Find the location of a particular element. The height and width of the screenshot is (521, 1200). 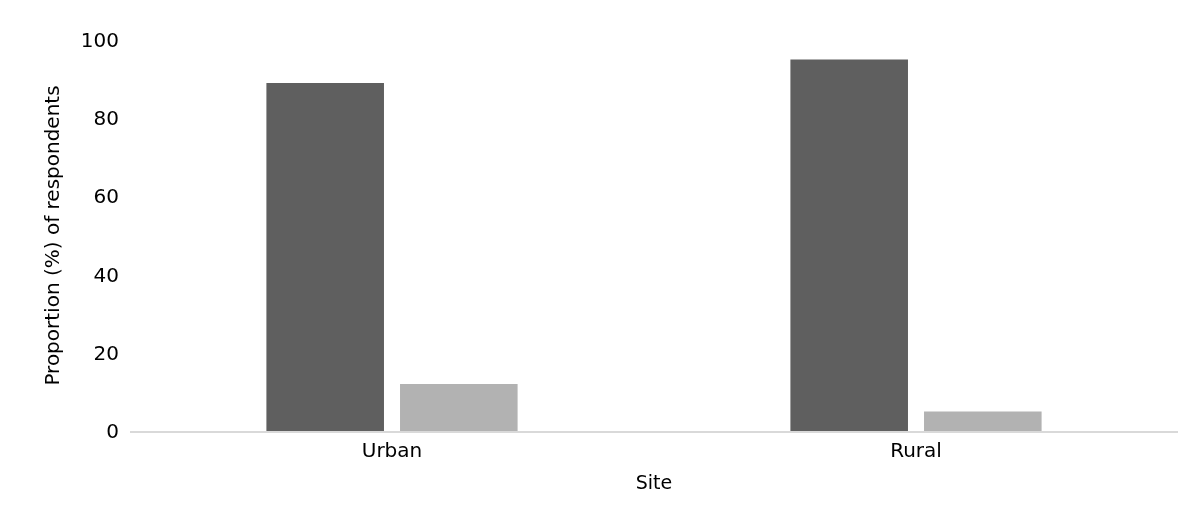

y-tick-label: 40 is located at coordinates (106, 274).